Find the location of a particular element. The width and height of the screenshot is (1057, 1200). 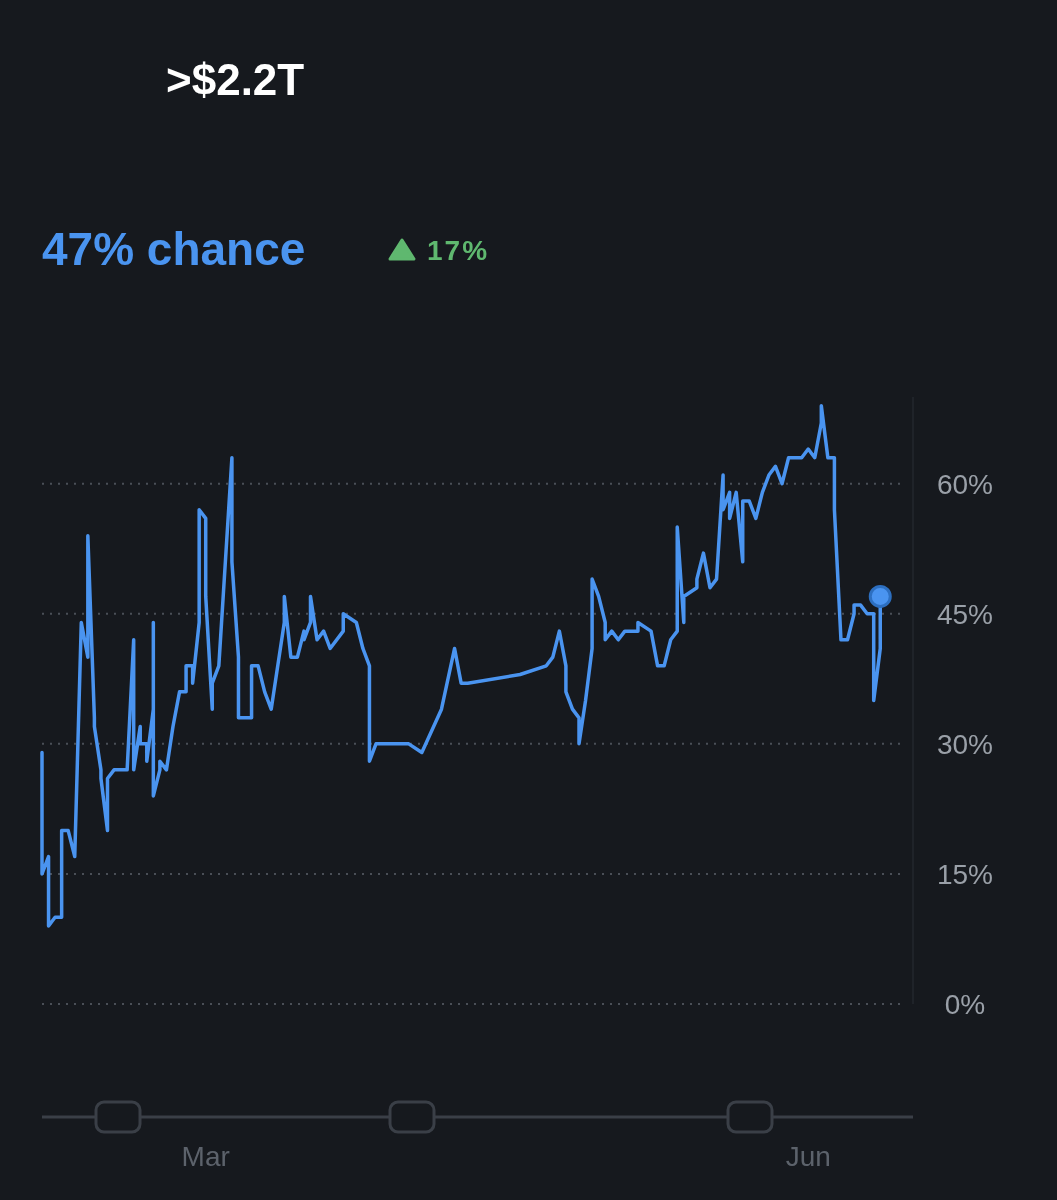

y-tick-label: 0% is located at coordinates (965, 1004).